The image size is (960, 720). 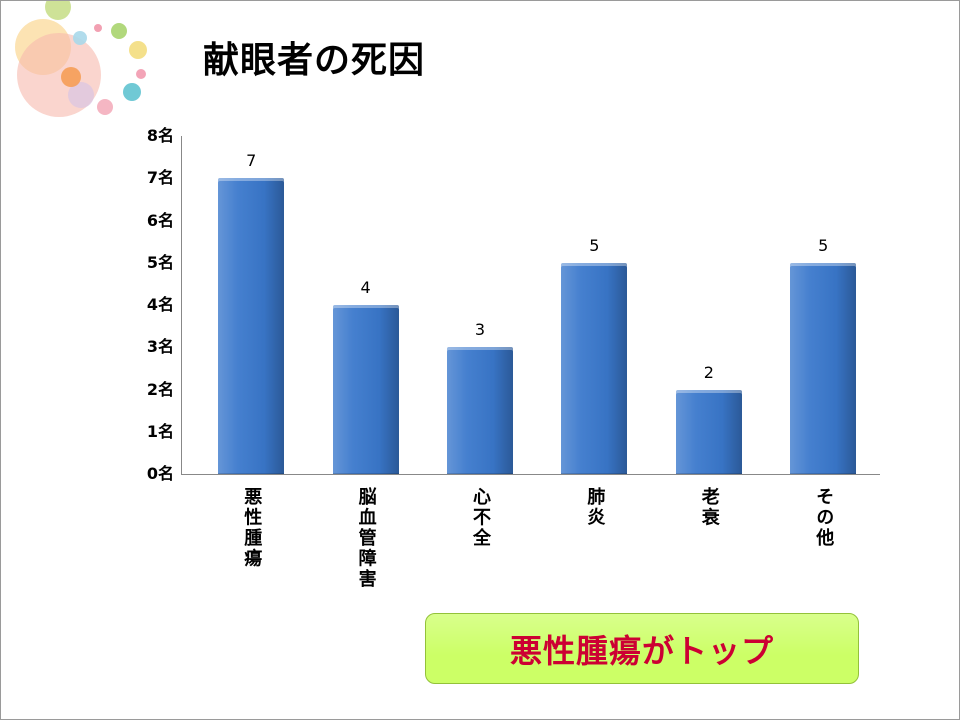 I want to click on decorative-bubbles, so click(x=81, y=59).